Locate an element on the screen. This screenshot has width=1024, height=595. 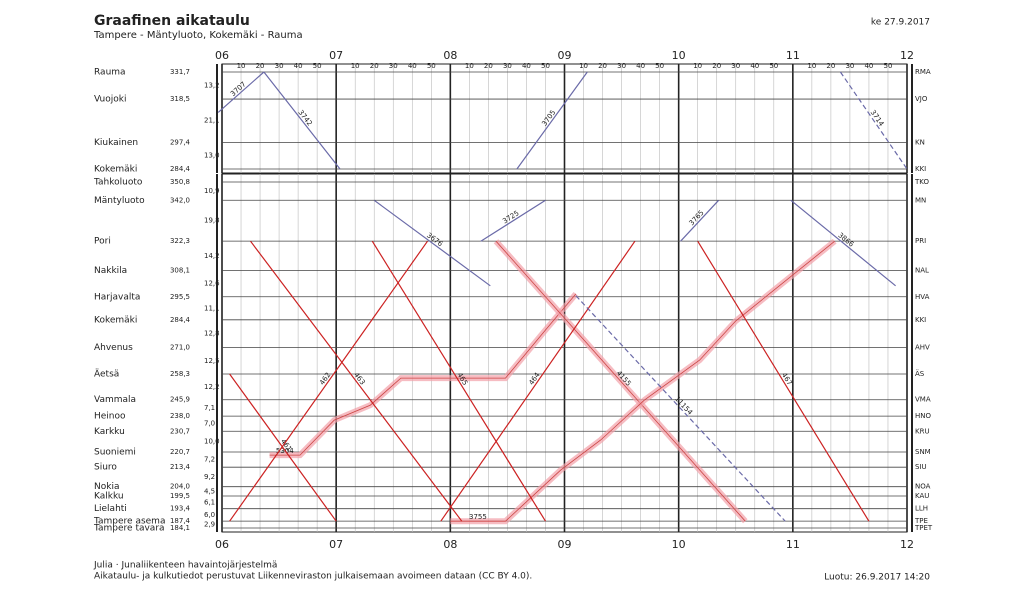
station-km: 230,7 is located at coordinates (180, 431).